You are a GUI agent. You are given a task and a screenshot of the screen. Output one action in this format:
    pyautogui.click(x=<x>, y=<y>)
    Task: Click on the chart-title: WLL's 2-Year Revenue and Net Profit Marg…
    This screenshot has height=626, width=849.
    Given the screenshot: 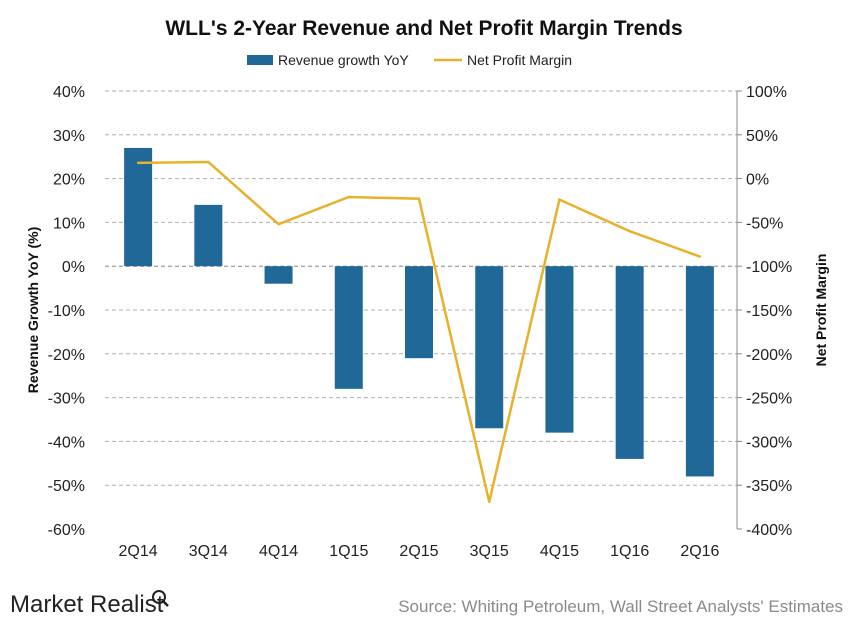 What is the action you would take?
    pyautogui.click(x=423, y=28)
    